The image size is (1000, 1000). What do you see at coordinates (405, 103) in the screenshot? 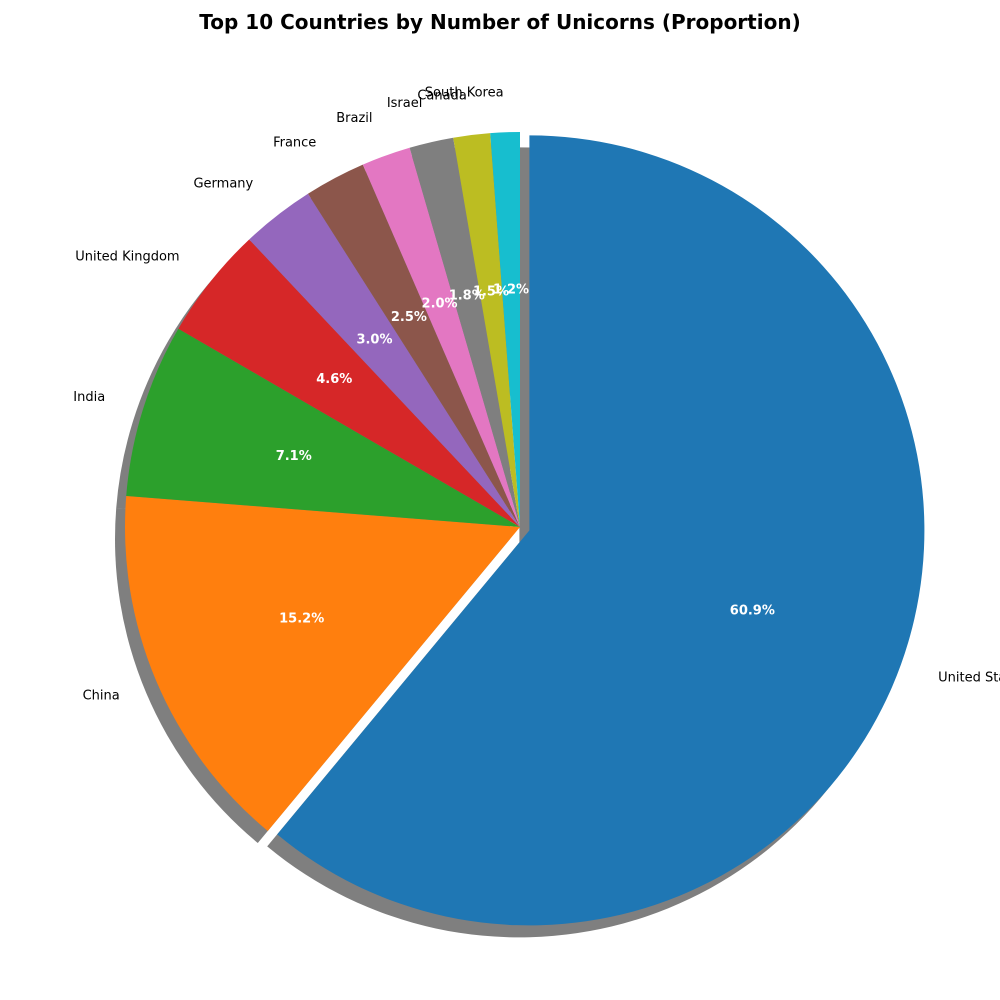
I see `slice-label-israel: Israel` at bounding box center [405, 103].